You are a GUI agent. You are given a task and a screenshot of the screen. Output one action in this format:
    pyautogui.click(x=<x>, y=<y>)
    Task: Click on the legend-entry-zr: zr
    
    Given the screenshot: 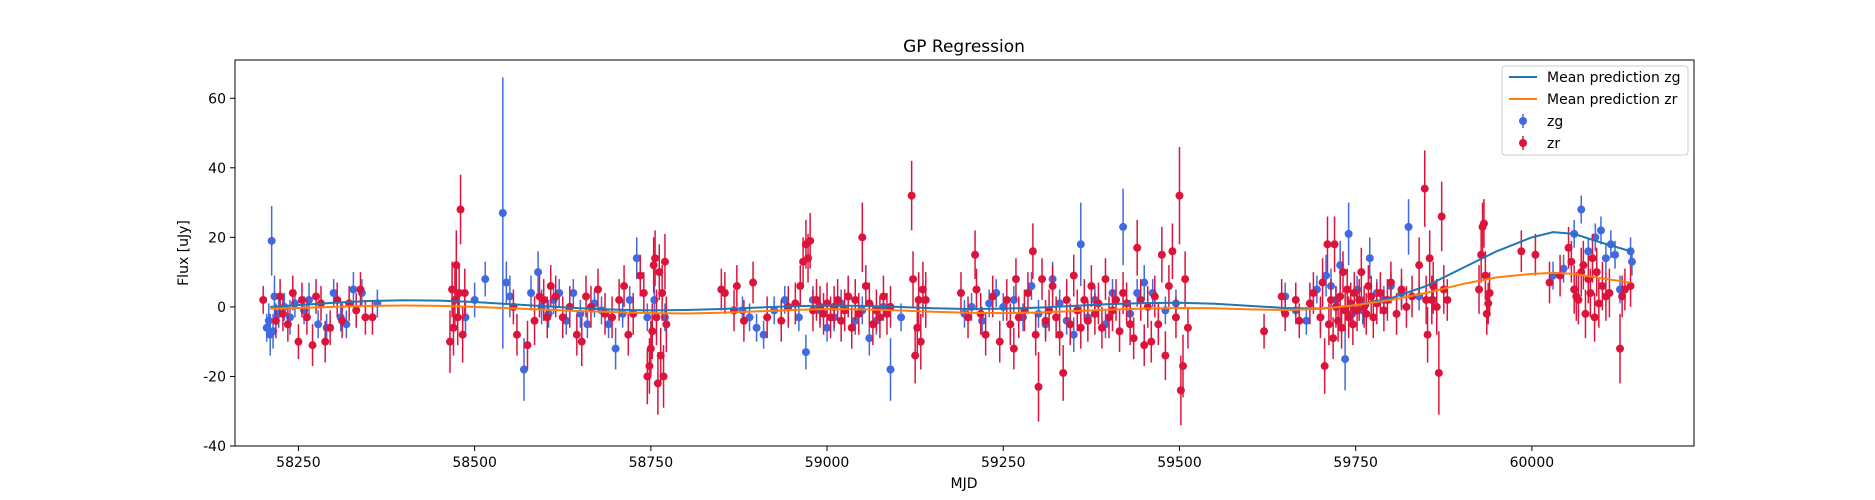 What is the action you would take?
    pyautogui.click(x=1553, y=144)
    